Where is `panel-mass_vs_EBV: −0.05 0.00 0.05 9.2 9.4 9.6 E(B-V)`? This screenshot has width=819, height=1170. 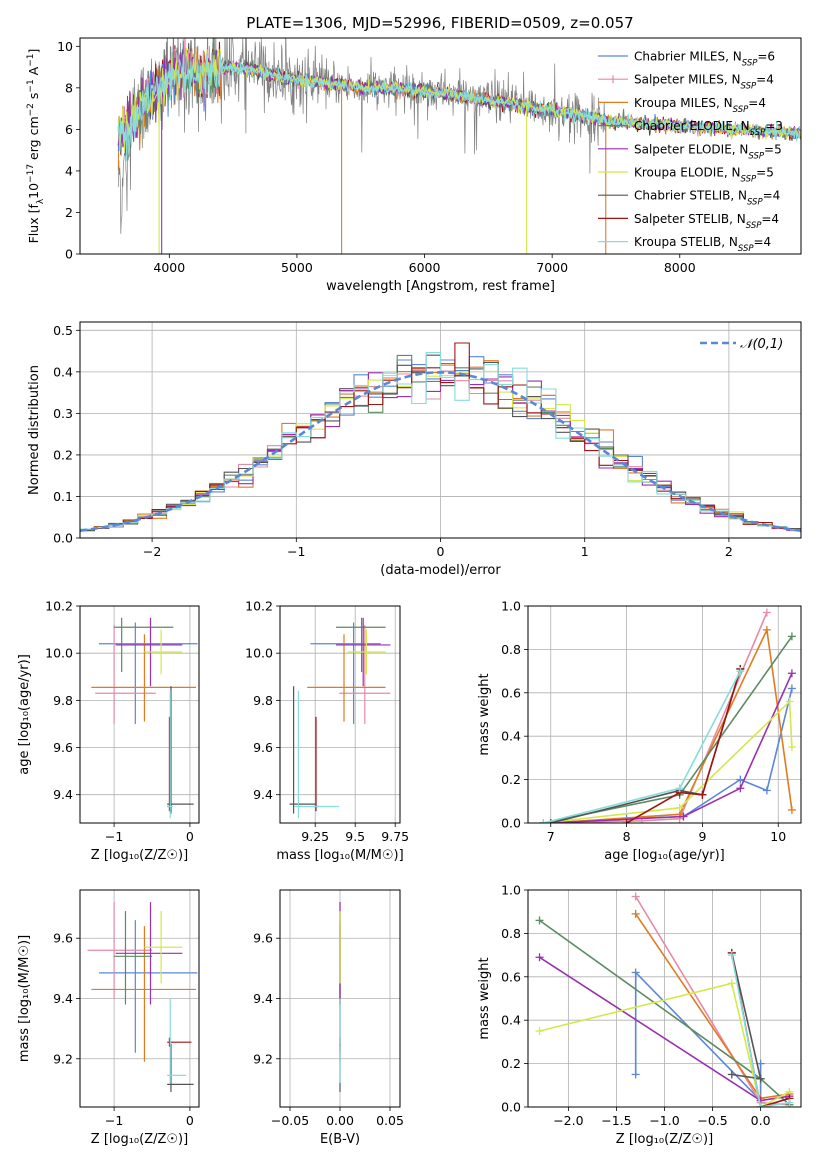 panel-mass_vs_EBV: −0.05 0.00 0.05 9.2 9.4 9.6 E(B-V) is located at coordinates (328, 1018).